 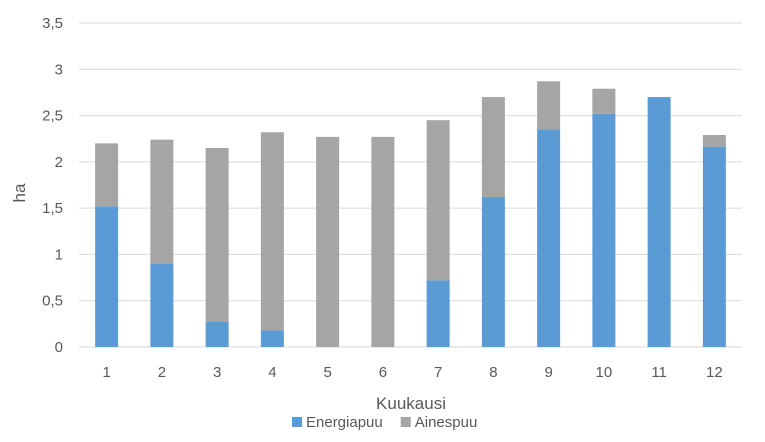 I want to click on x-tick-label: 5, so click(x=327, y=372).